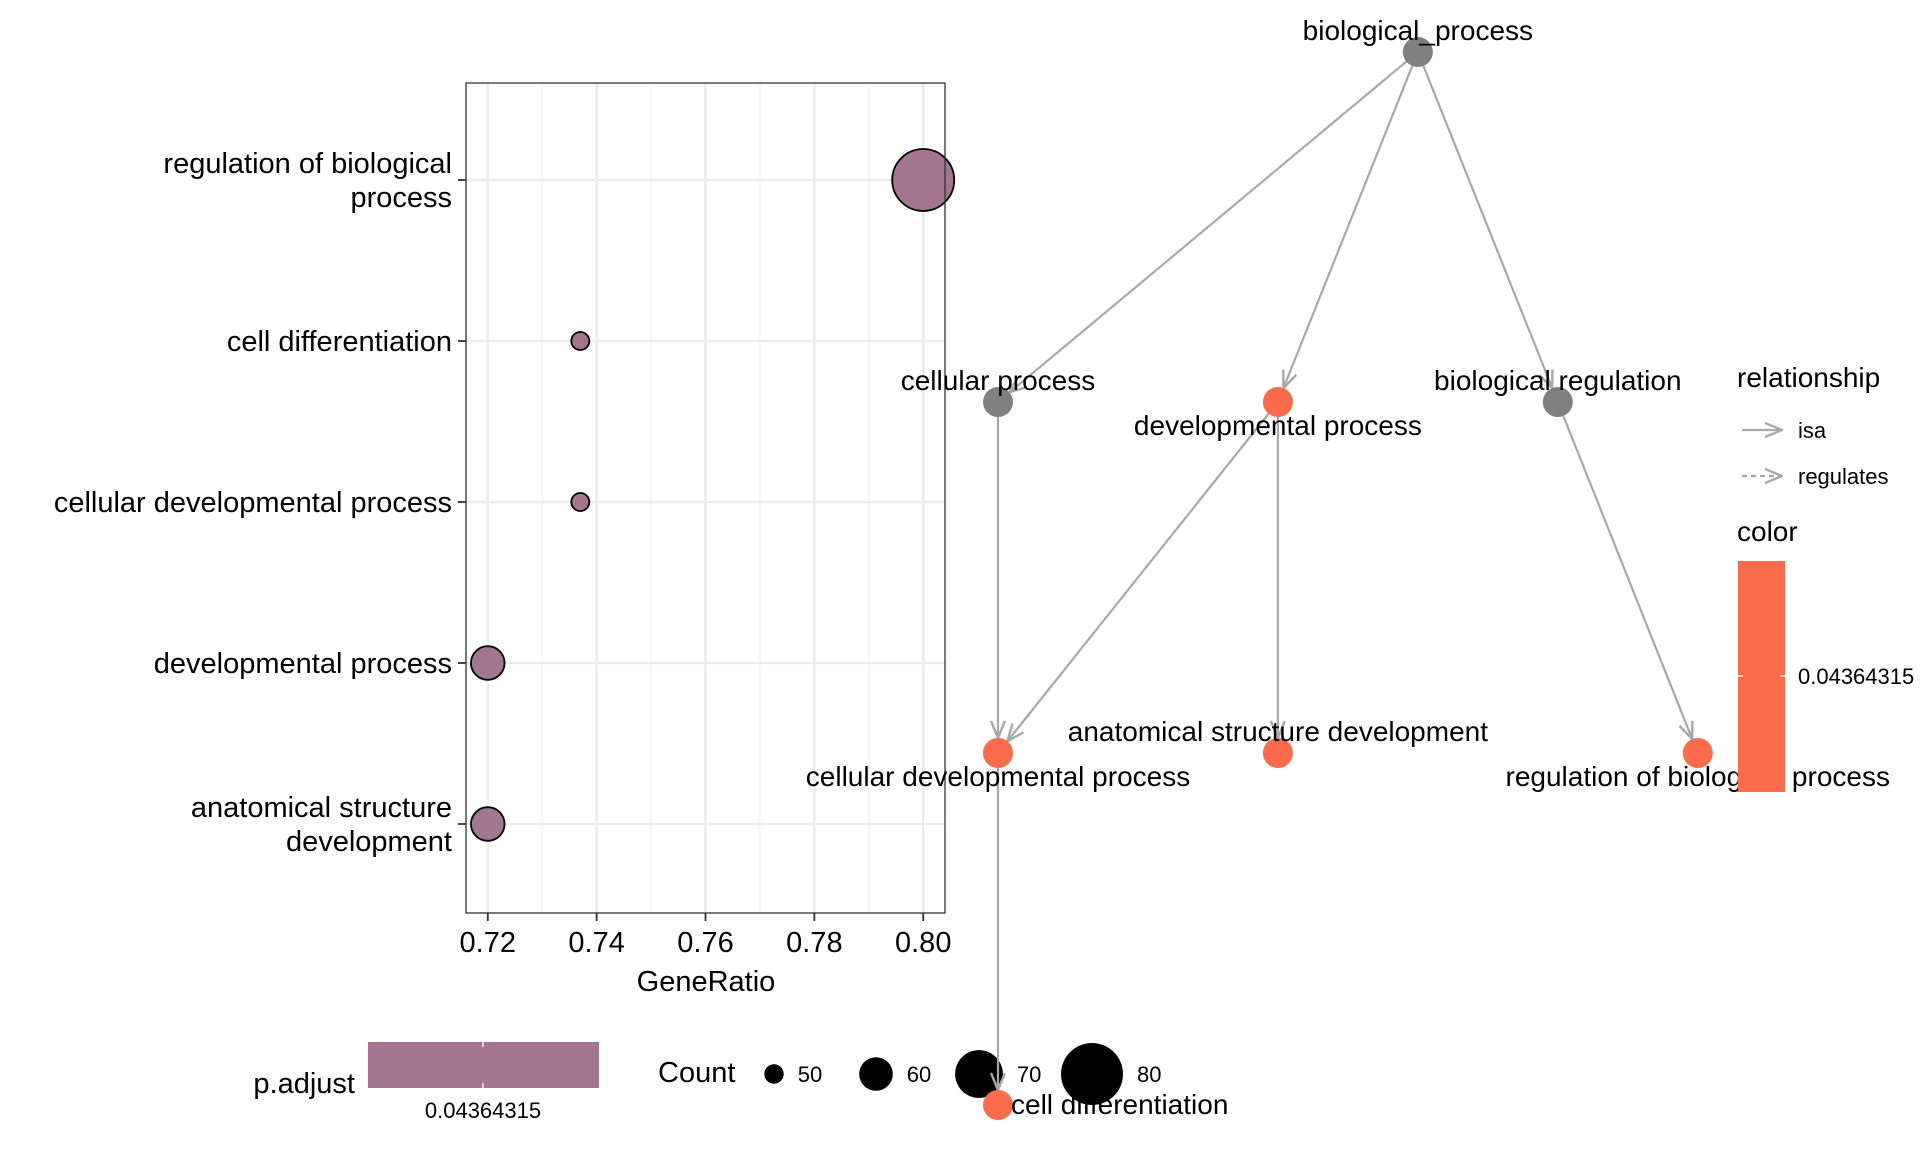 This screenshot has width=1920, height=1152. I want to click on count-legend-label: 70, so click(1029, 1074).